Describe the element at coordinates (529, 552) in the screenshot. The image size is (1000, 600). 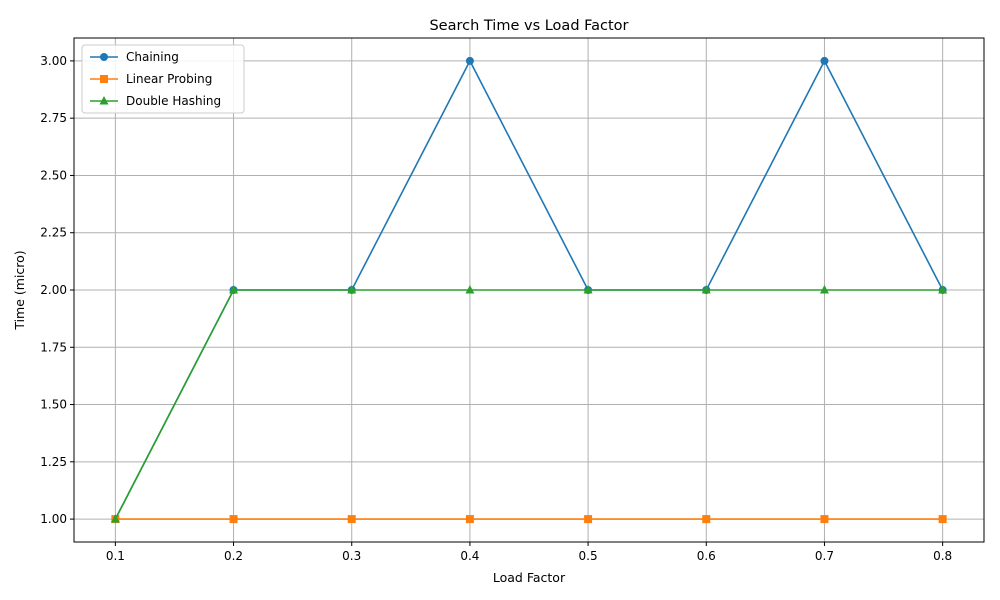
I see `x-axis: 0.1 0.2 0.3 0.4 0.5 0.6 0.7 0.8` at that location.